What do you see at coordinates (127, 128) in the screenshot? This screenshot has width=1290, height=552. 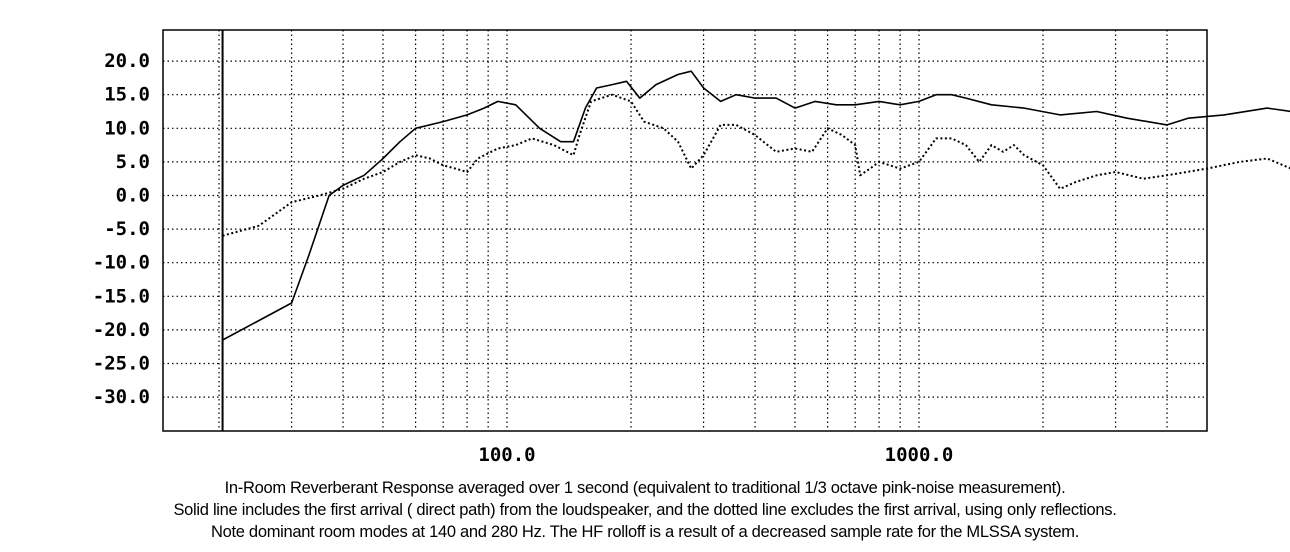 I see `y-tick-label: 10.0` at bounding box center [127, 128].